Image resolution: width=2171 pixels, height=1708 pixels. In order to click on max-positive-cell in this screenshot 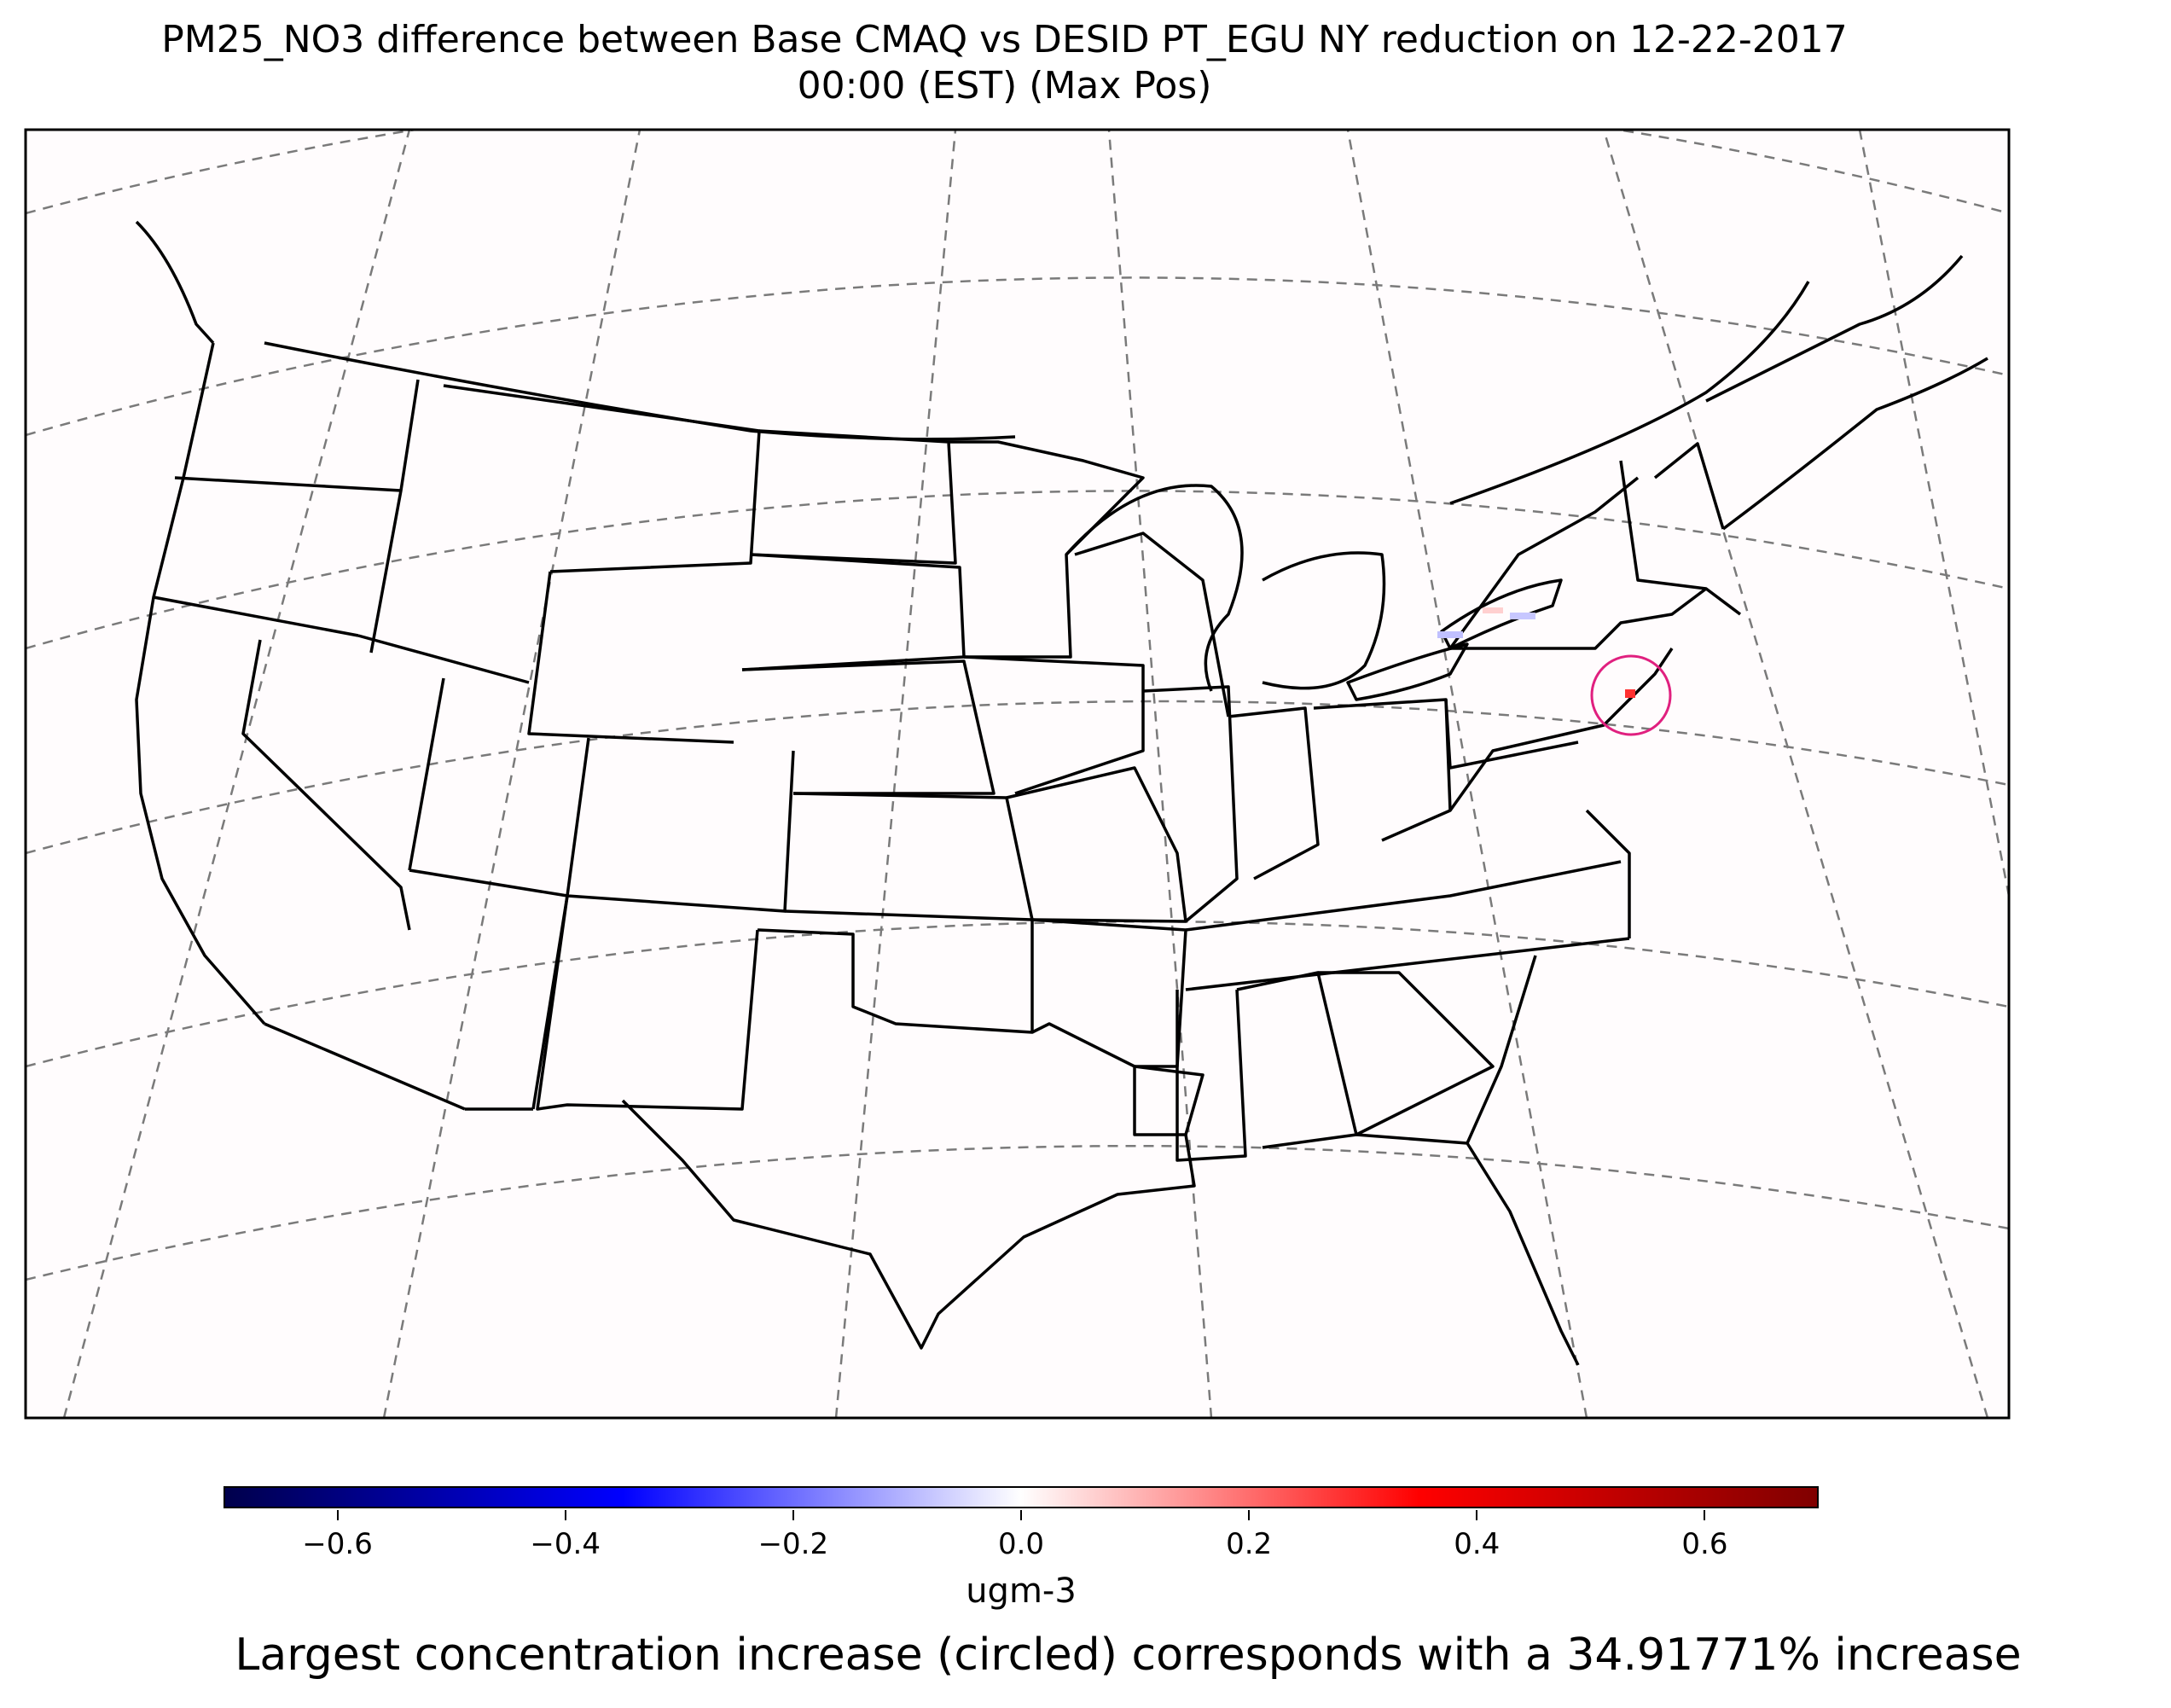, I will do `click(1630, 693)`.